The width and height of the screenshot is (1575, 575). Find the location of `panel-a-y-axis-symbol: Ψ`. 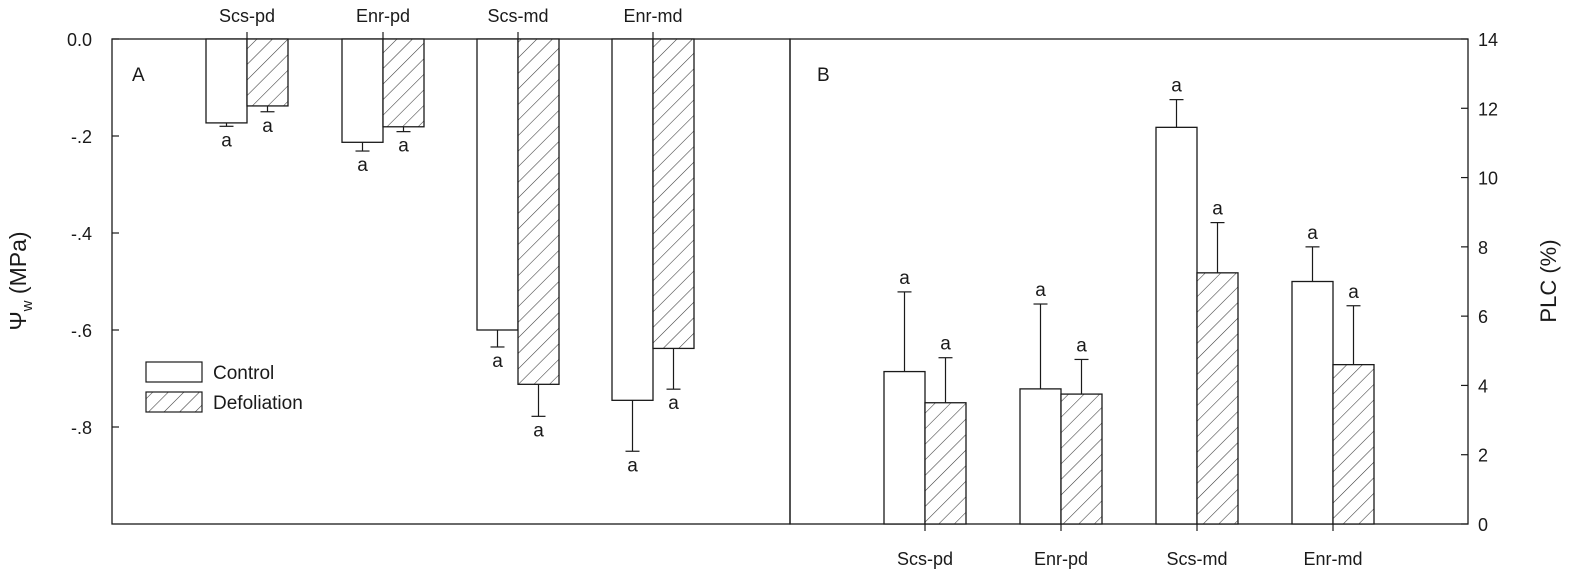

panel-a-y-axis-symbol: Ψ is located at coordinates (18, 320).